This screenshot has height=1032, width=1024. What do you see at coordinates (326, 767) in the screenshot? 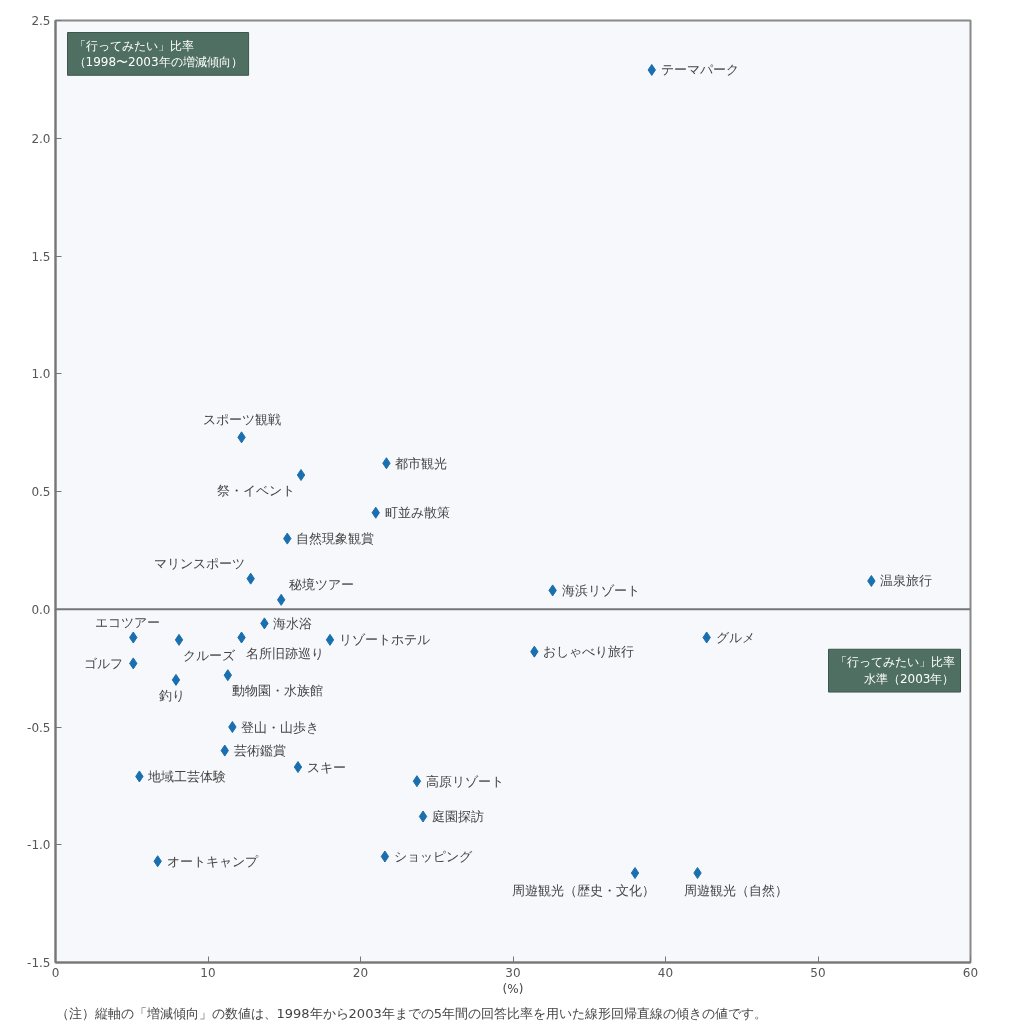
I see `annotation: スキー` at bounding box center [326, 767].